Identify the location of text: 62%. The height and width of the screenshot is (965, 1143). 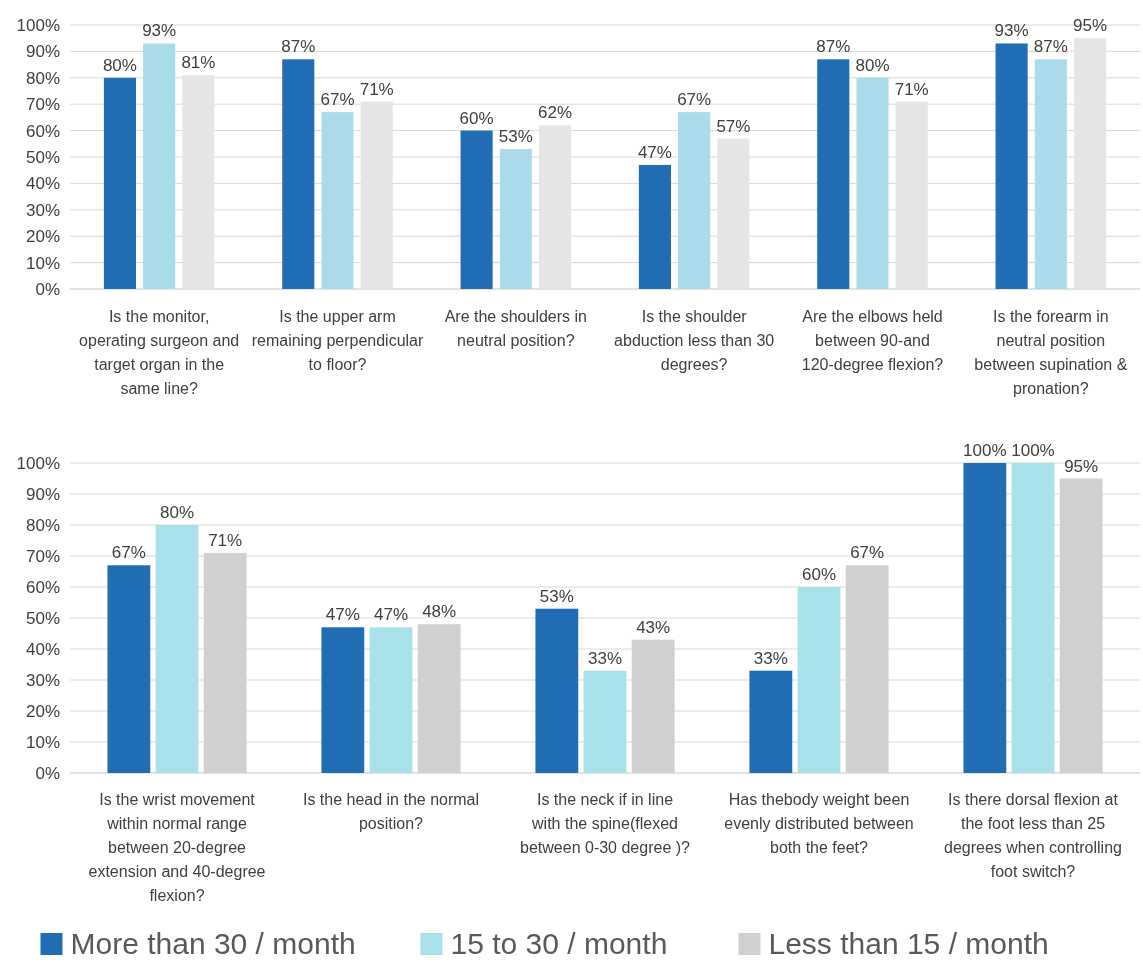
(555, 113).